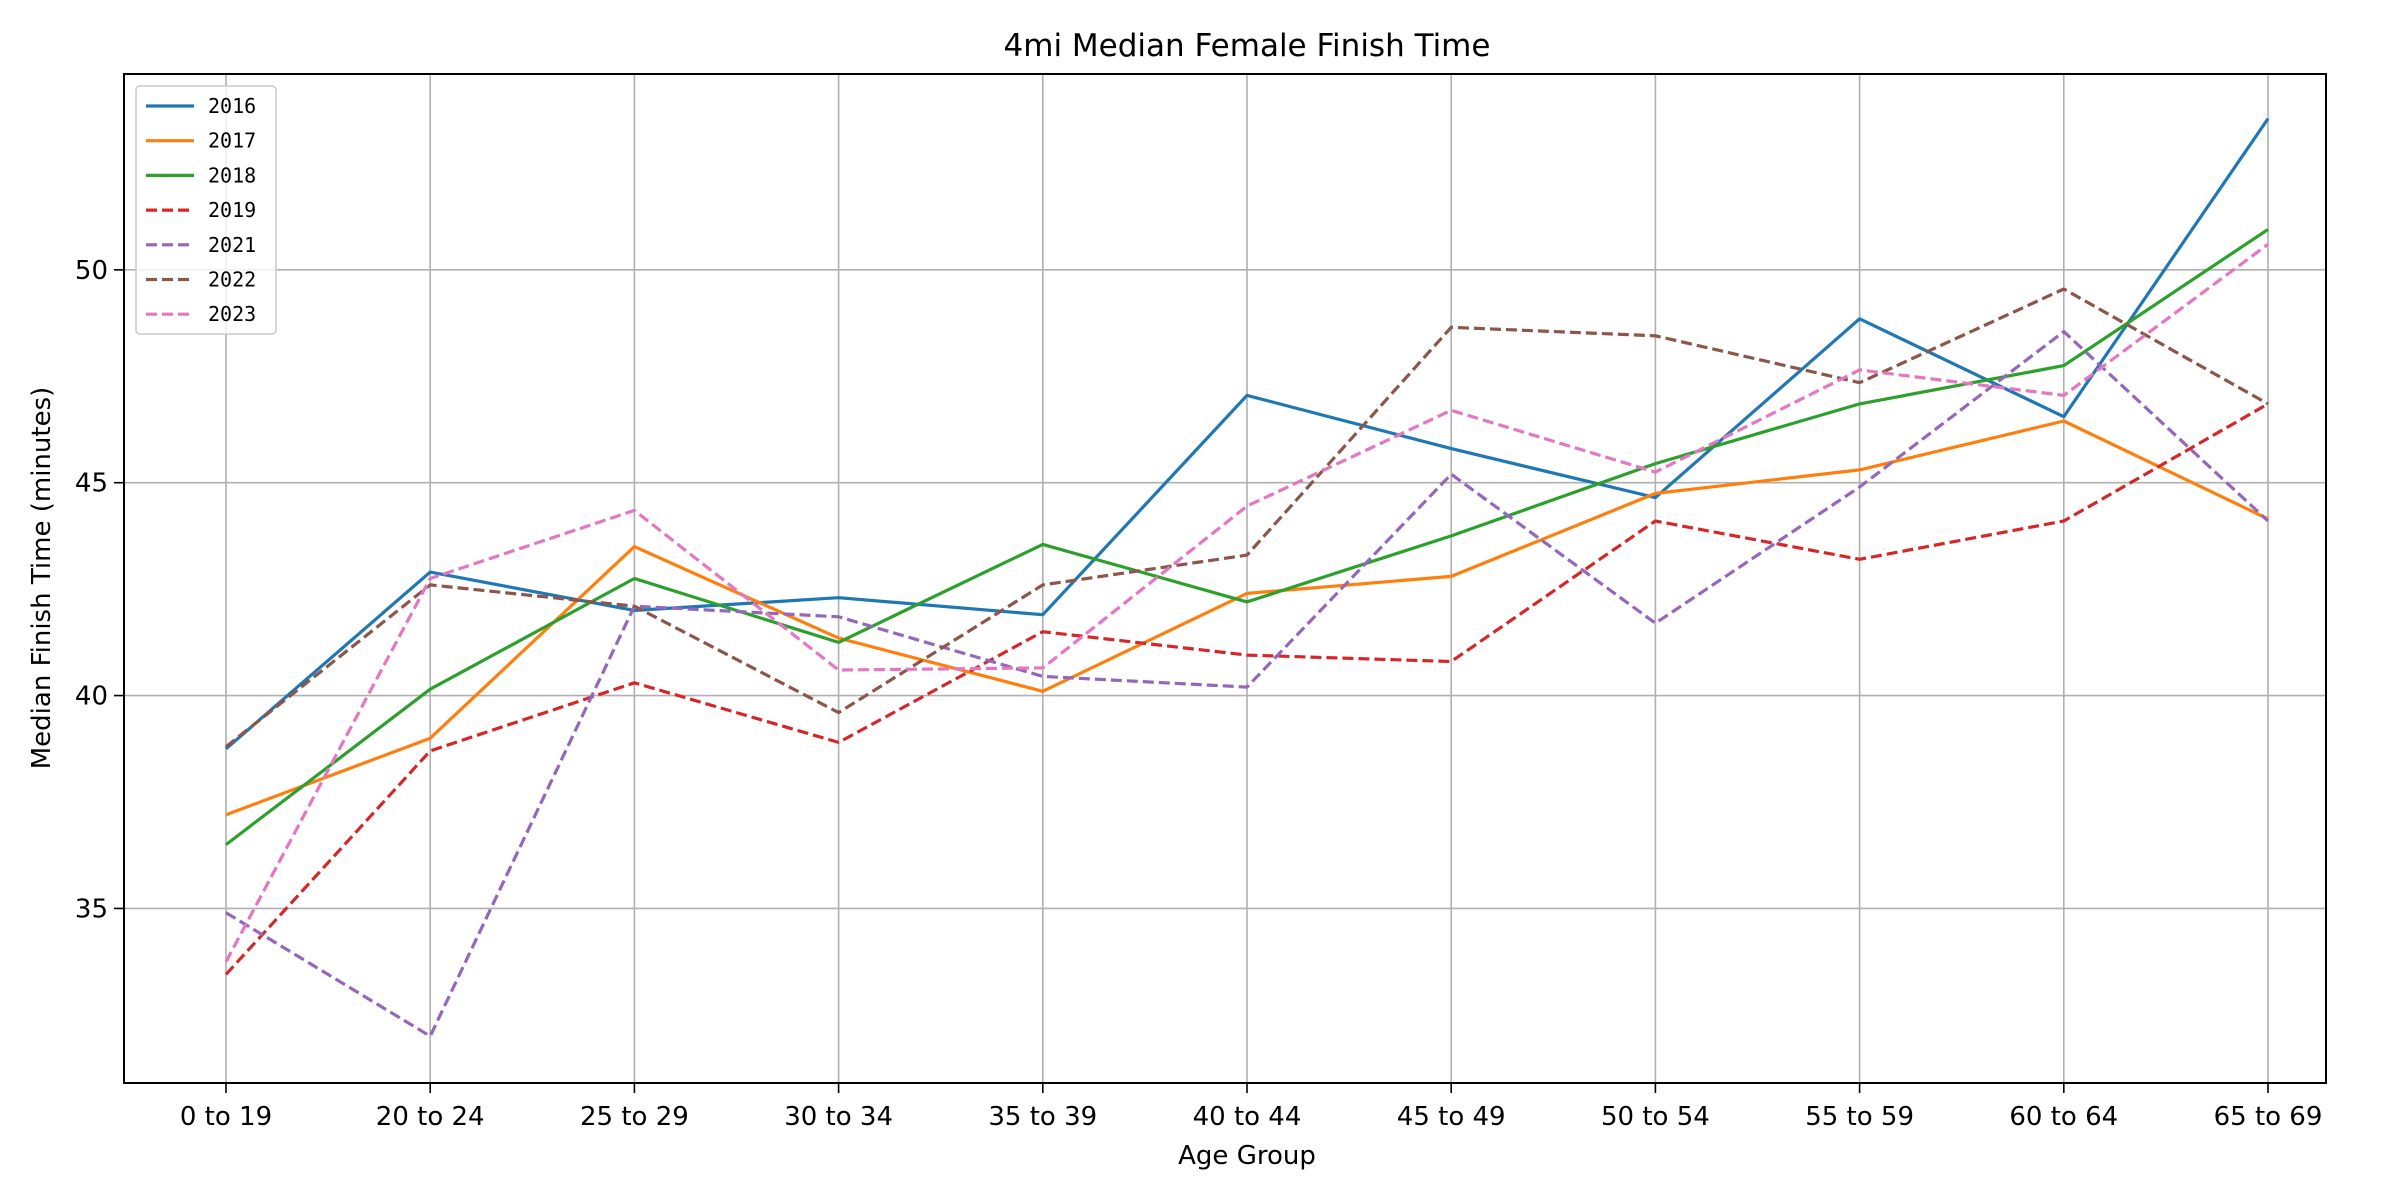 The height and width of the screenshot is (1200, 2400). I want to click on x-tick-label: 35 to 39, so click(1042, 1117).